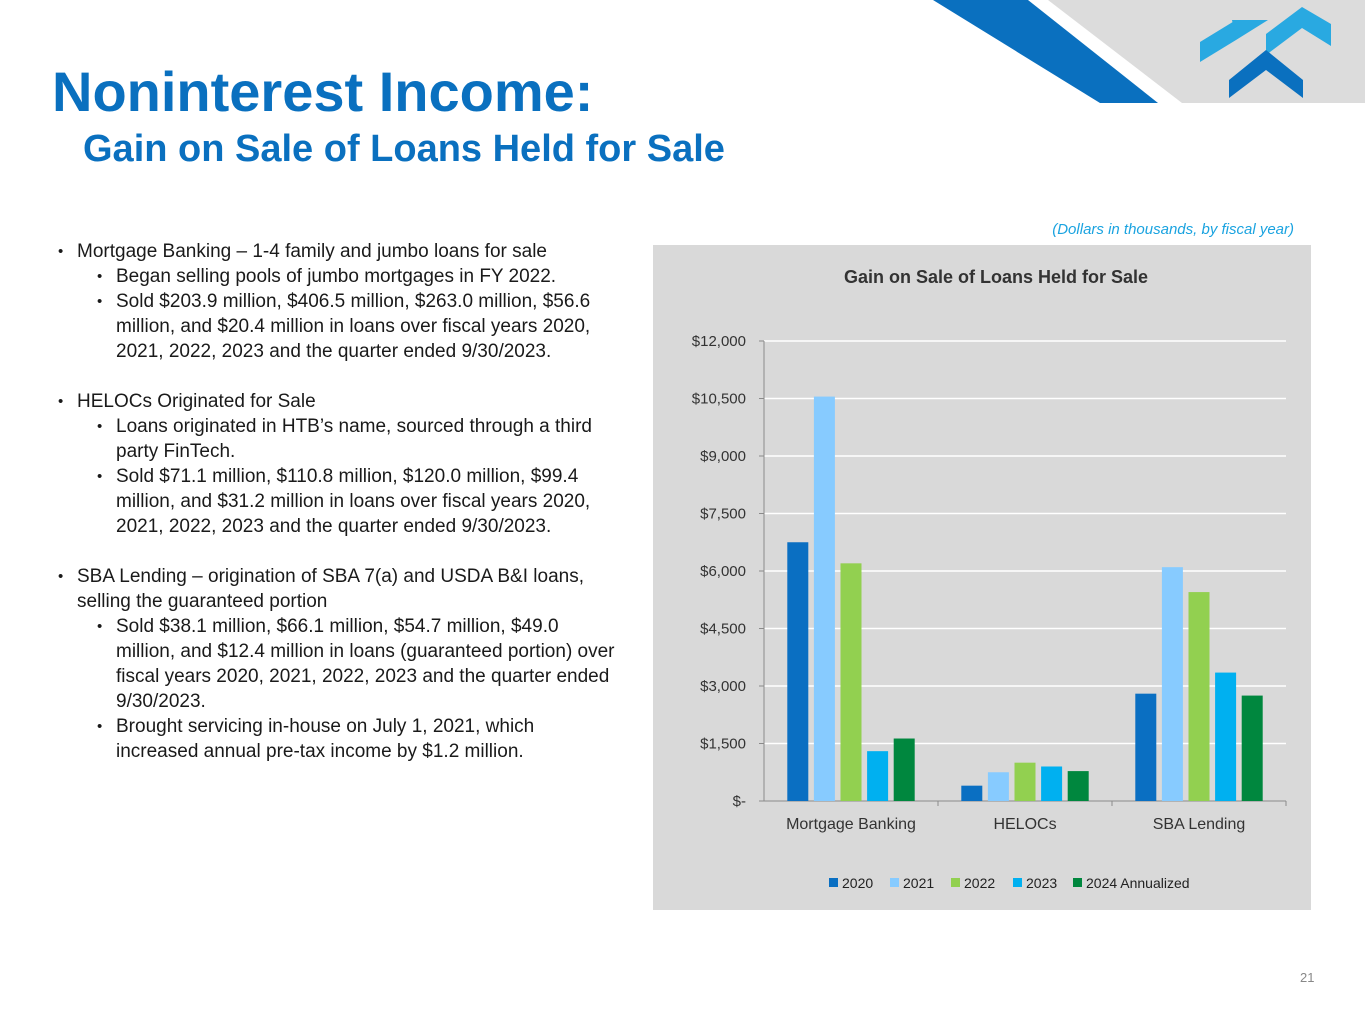 The width and height of the screenshot is (1365, 1024). Describe the element at coordinates (723, 571) in the screenshot. I see `y-tick-label: $6,000` at that location.